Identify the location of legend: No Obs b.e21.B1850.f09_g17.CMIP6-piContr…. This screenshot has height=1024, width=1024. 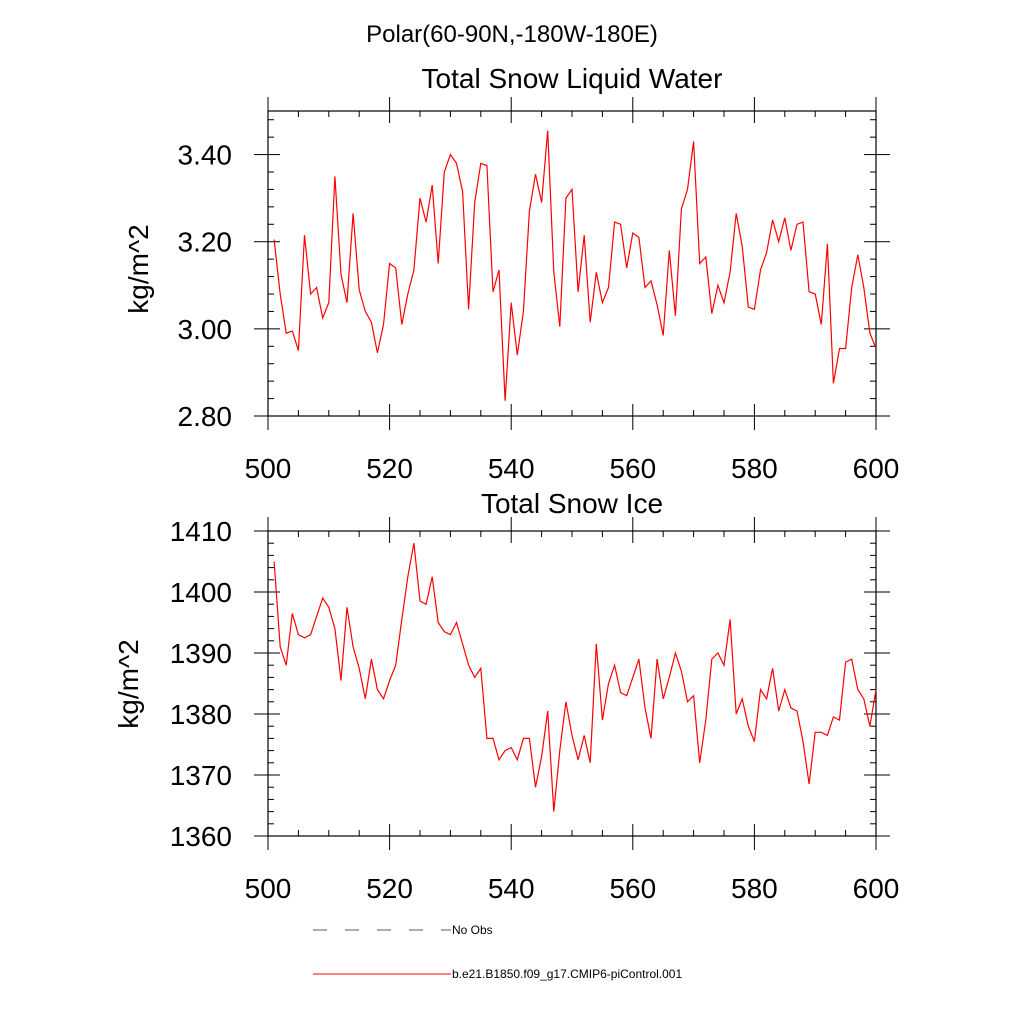
(497, 952).